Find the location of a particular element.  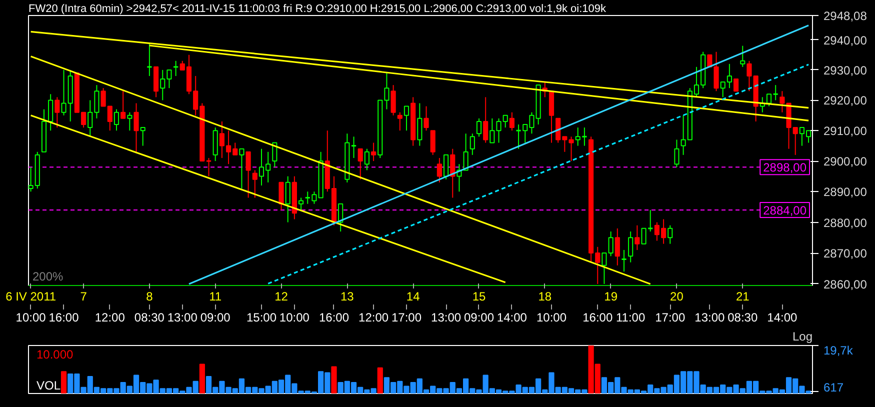

y-tick-label: 2860,00 is located at coordinates (846, 284).